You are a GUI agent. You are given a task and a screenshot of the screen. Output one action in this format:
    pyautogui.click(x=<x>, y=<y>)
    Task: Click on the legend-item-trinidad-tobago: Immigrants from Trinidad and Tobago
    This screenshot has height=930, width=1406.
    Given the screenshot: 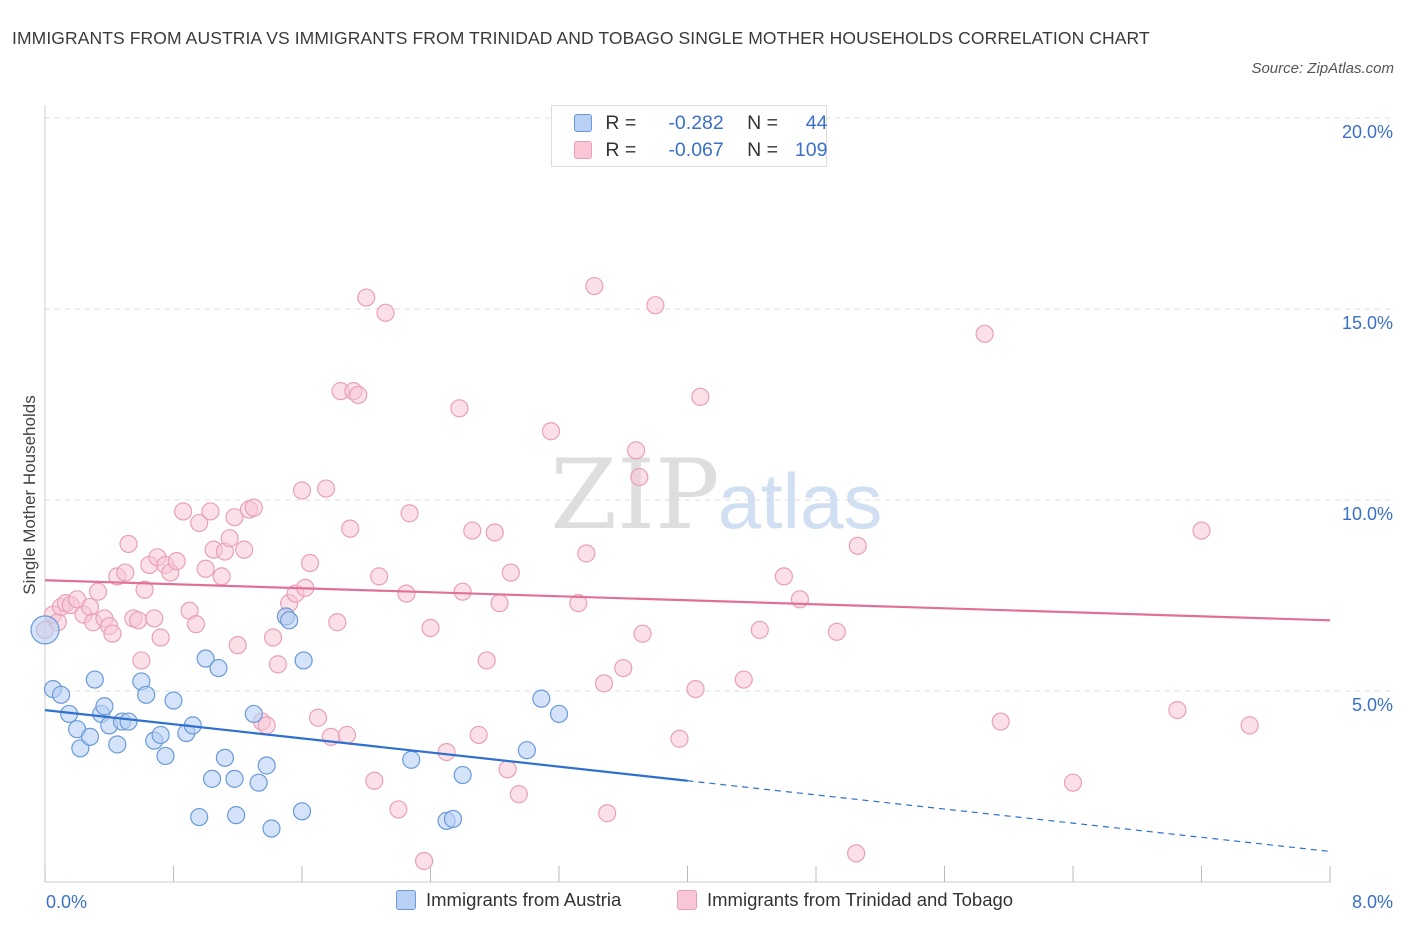 What is the action you would take?
    pyautogui.click(x=845, y=900)
    